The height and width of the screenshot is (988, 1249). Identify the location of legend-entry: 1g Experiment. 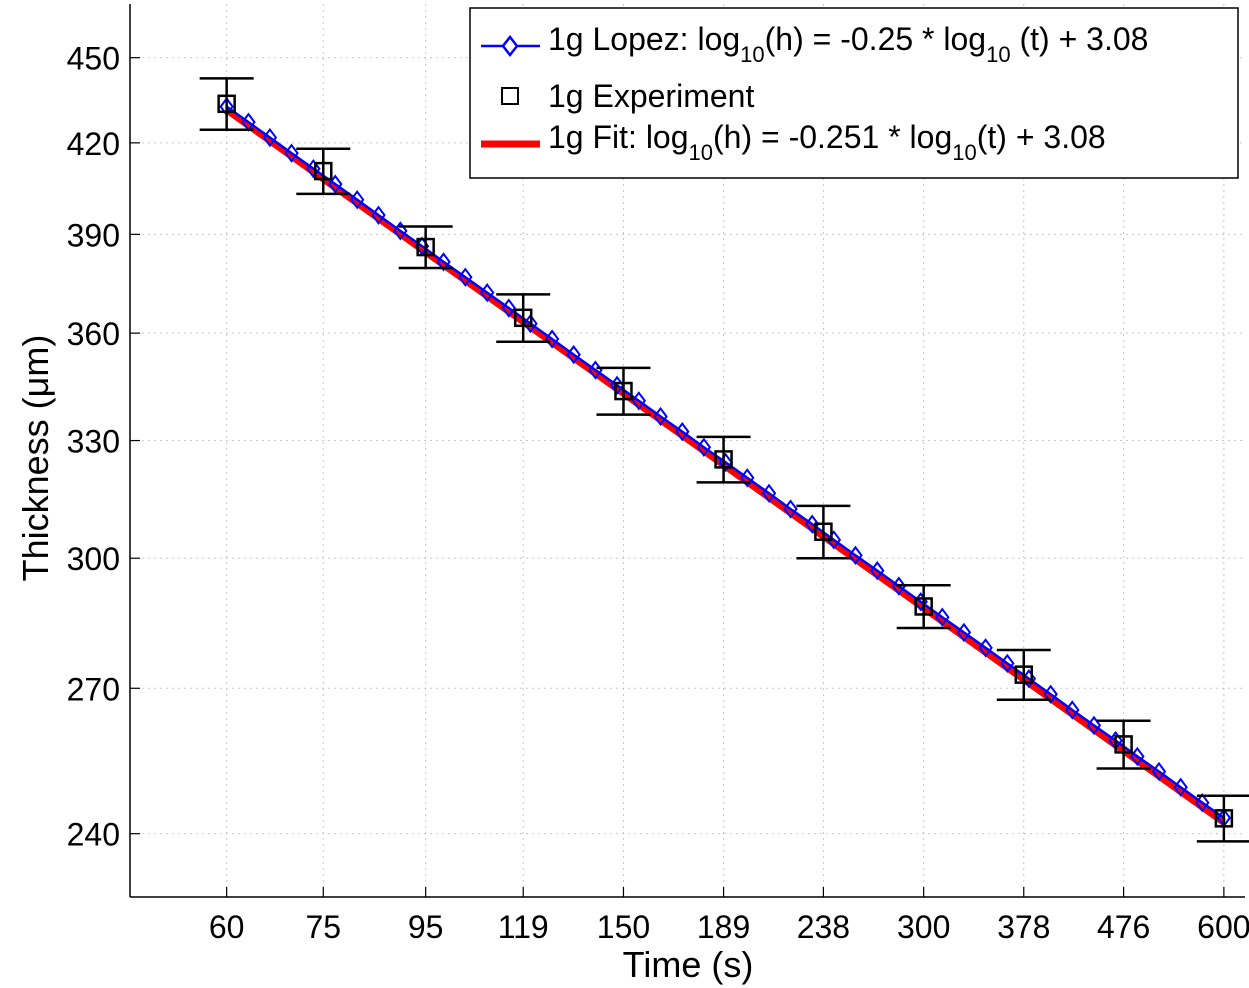
(651, 96).